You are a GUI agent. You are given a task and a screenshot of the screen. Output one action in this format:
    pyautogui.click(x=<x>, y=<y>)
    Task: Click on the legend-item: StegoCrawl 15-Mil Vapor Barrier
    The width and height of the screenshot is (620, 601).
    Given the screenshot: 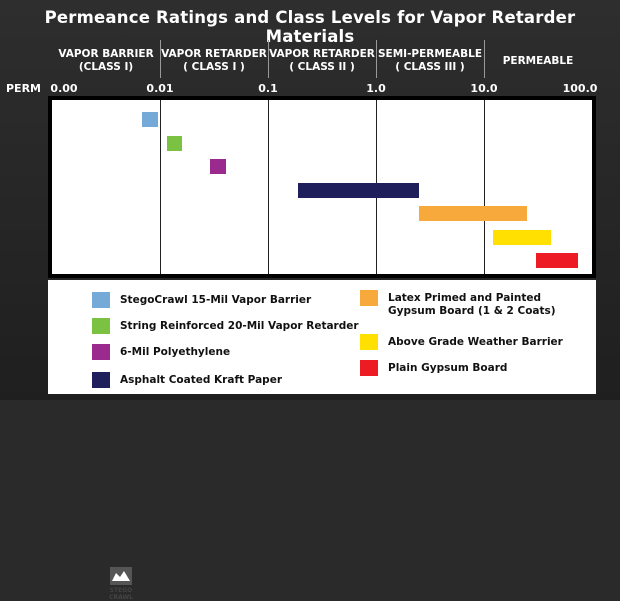 What is the action you would take?
    pyautogui.click(x=201, y=300)
    